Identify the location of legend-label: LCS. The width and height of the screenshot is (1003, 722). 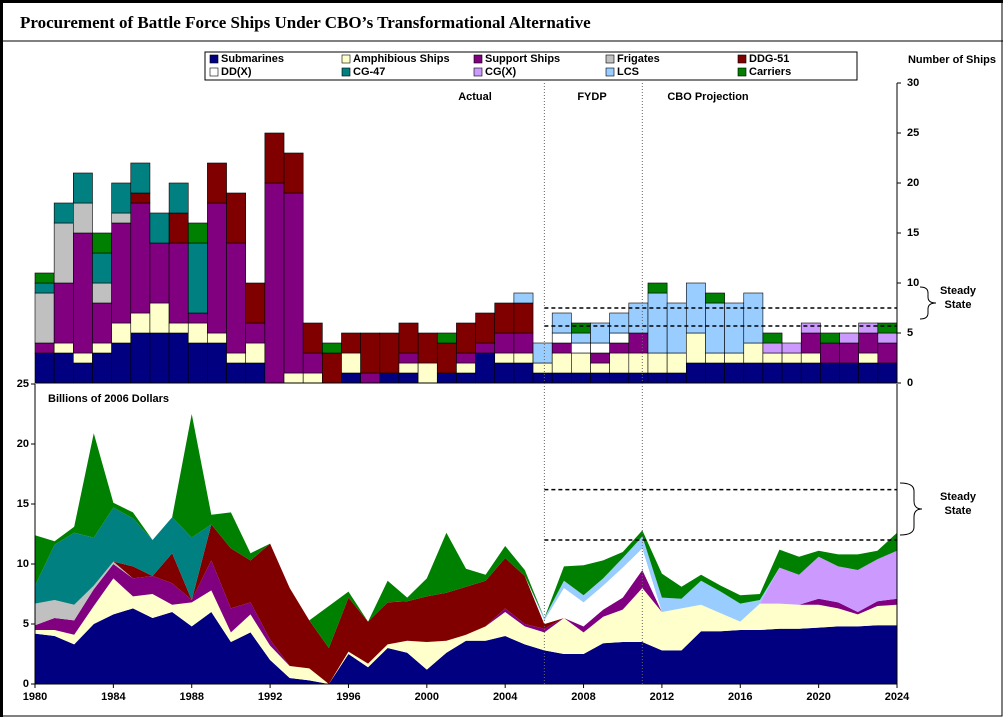
(628, 72).